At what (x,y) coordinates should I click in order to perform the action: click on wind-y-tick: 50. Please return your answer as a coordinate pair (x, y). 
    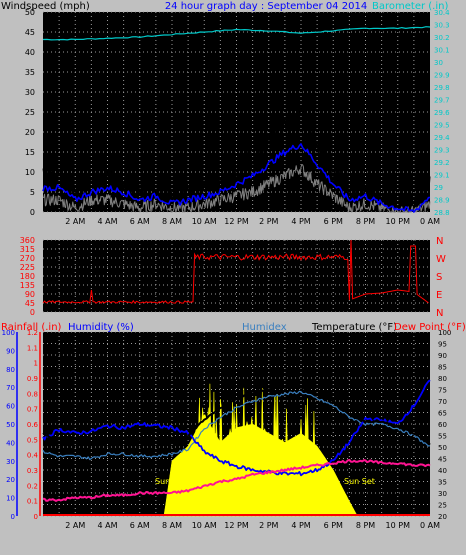
    Looking at the image, I should click on (30, 12).